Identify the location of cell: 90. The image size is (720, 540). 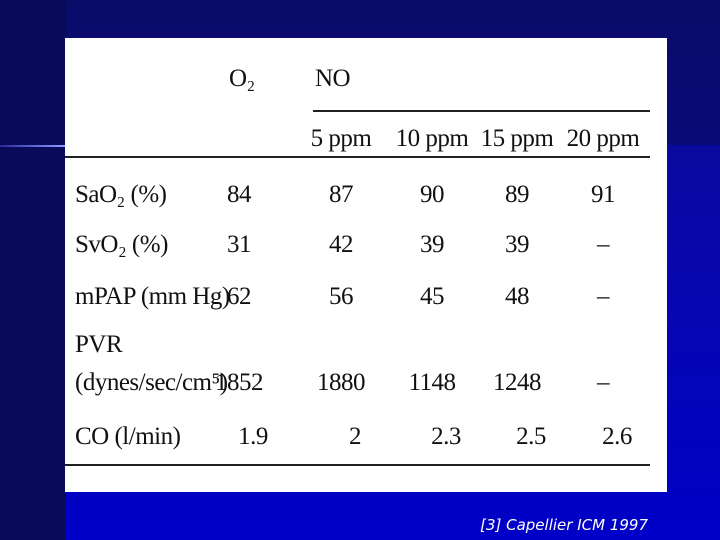
(432, 194).